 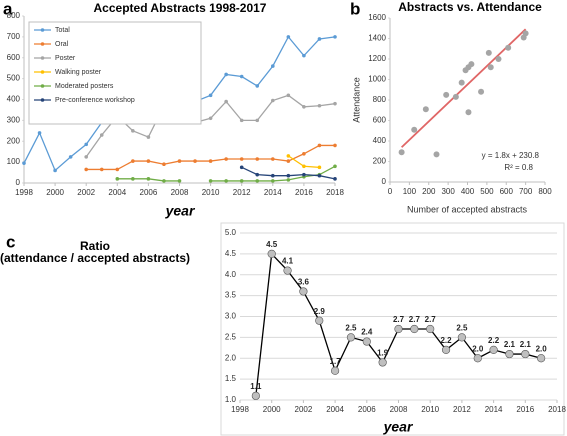 What do you see at coordinates (468, 191) in the screenshot?
I see `x-tick-label: 400` at bounding box center [468, 191].